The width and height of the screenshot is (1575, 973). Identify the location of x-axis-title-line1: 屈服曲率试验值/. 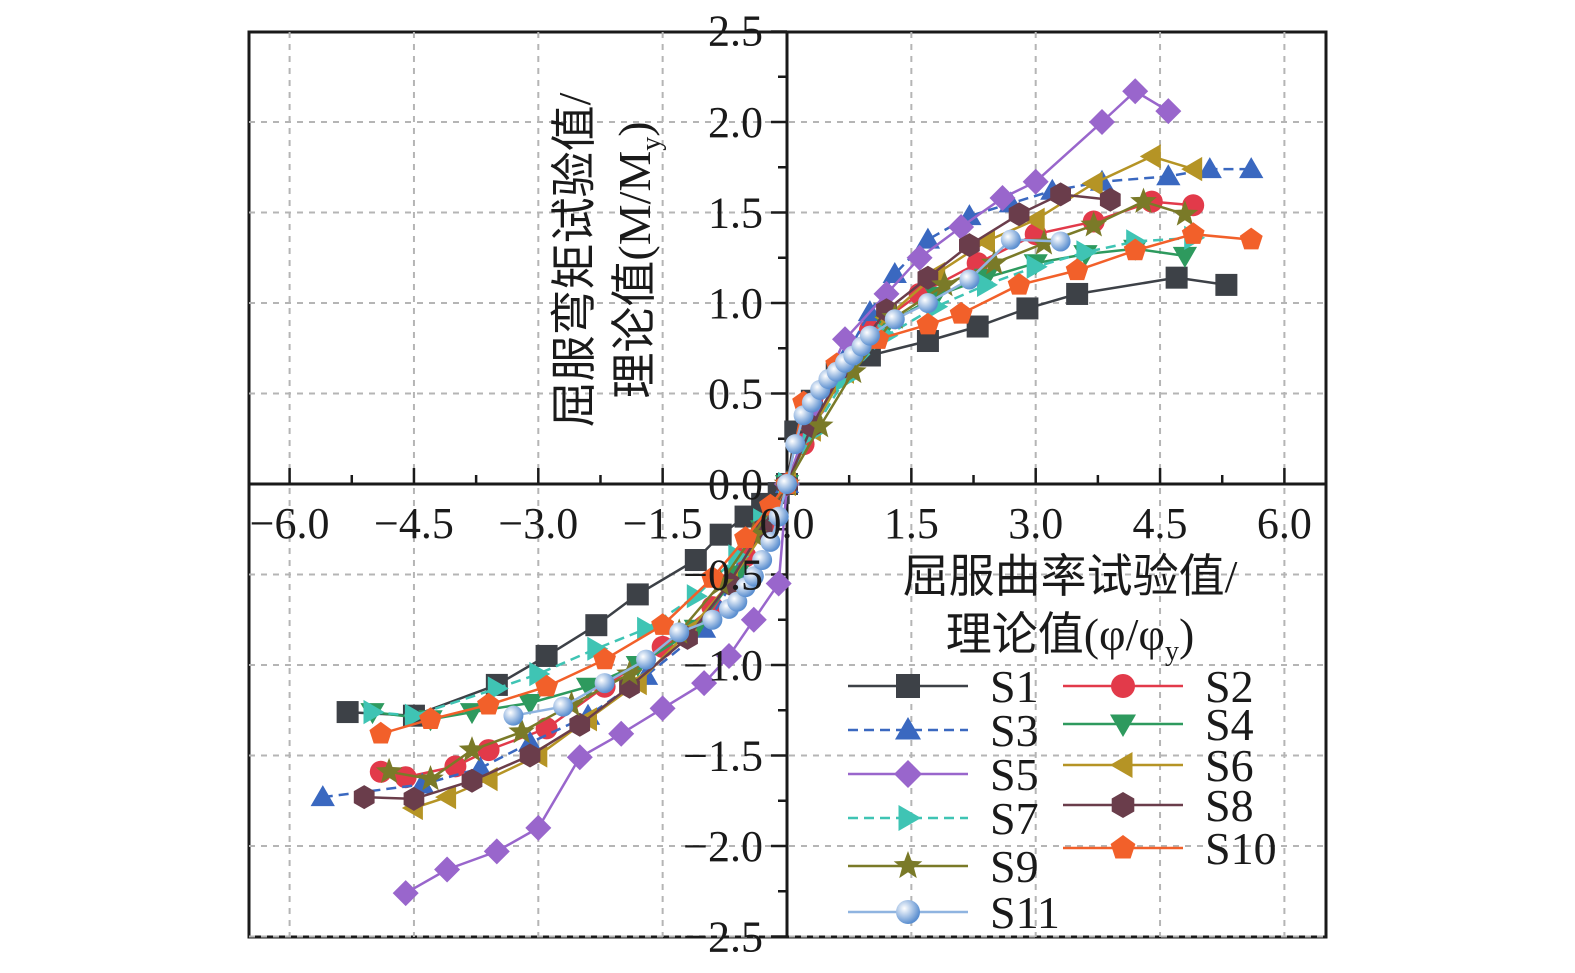
(1070, 576).